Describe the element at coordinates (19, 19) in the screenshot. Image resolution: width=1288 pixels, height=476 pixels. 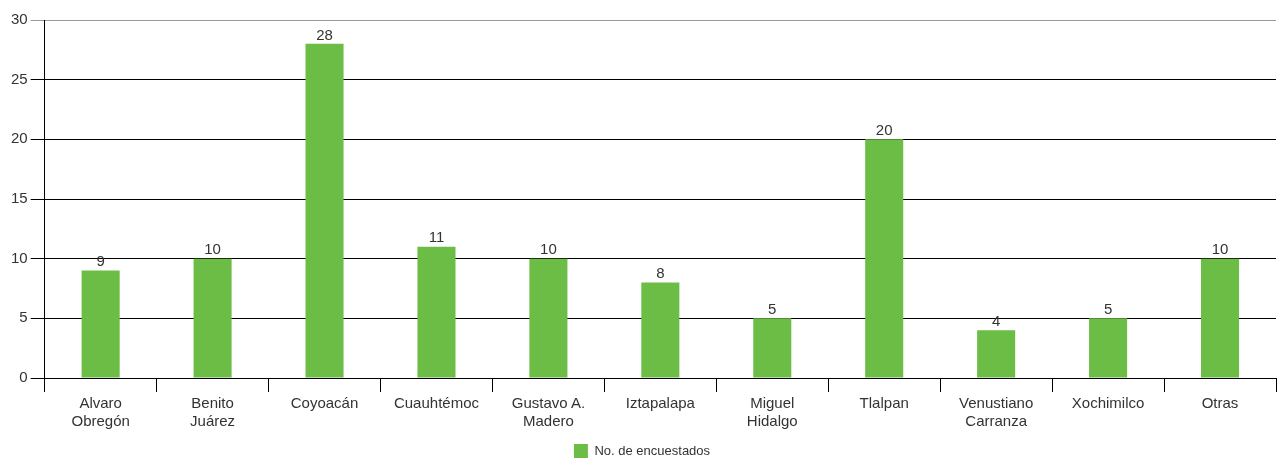
I see `y-tick-label: 30` at that location.